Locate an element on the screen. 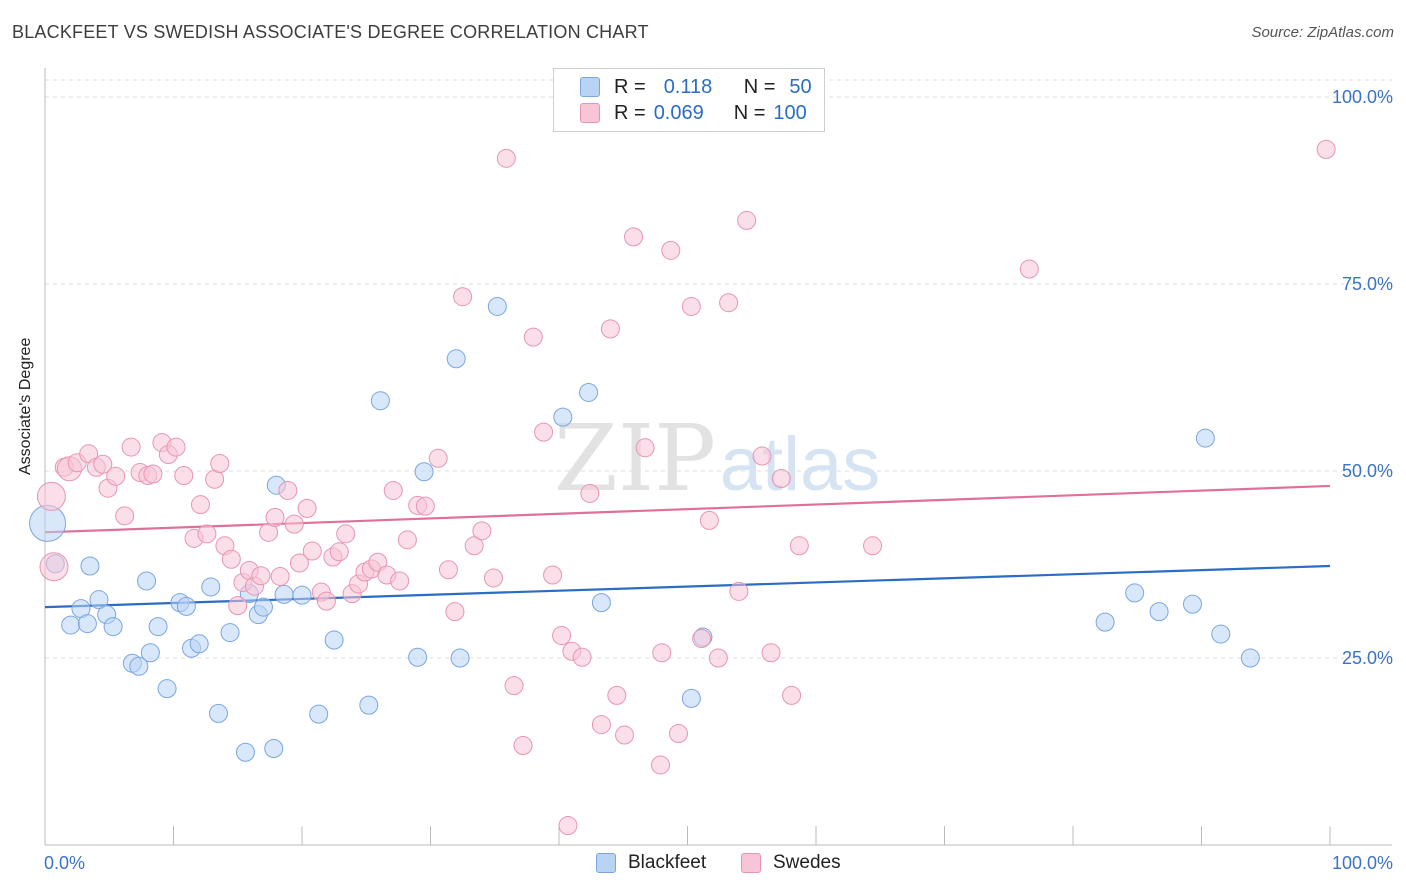 This screenshot has width=1406, height=892. watermark-atlas: atlas is located at coordinates (800, 464).